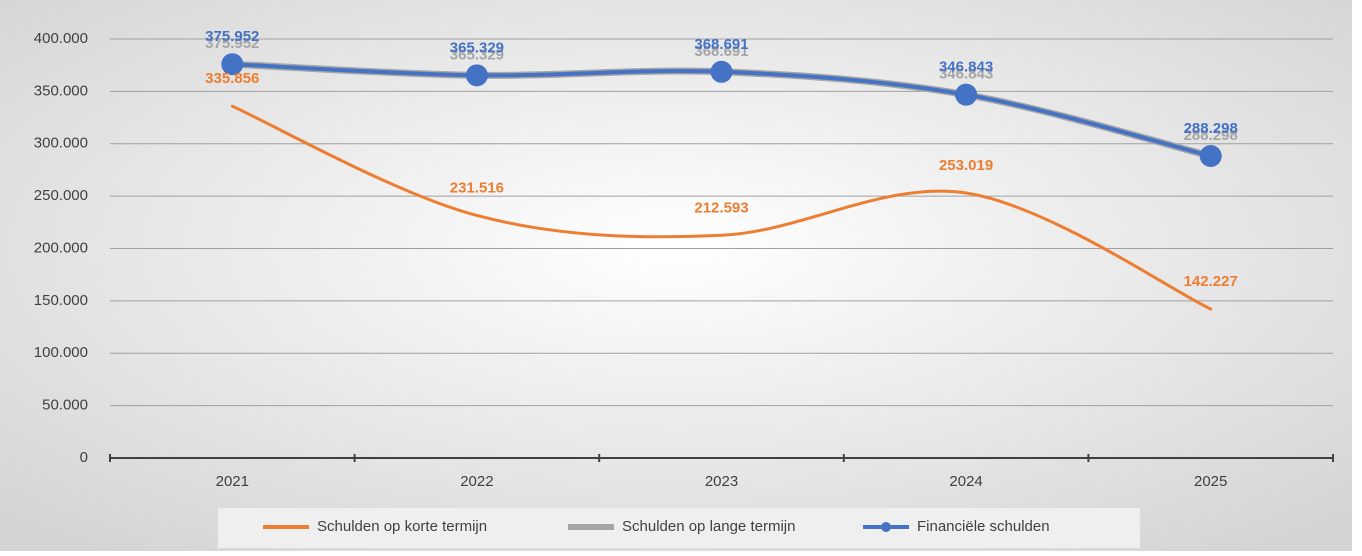  I want to click on legend-label: Financiële schulden, so click(983, 526).